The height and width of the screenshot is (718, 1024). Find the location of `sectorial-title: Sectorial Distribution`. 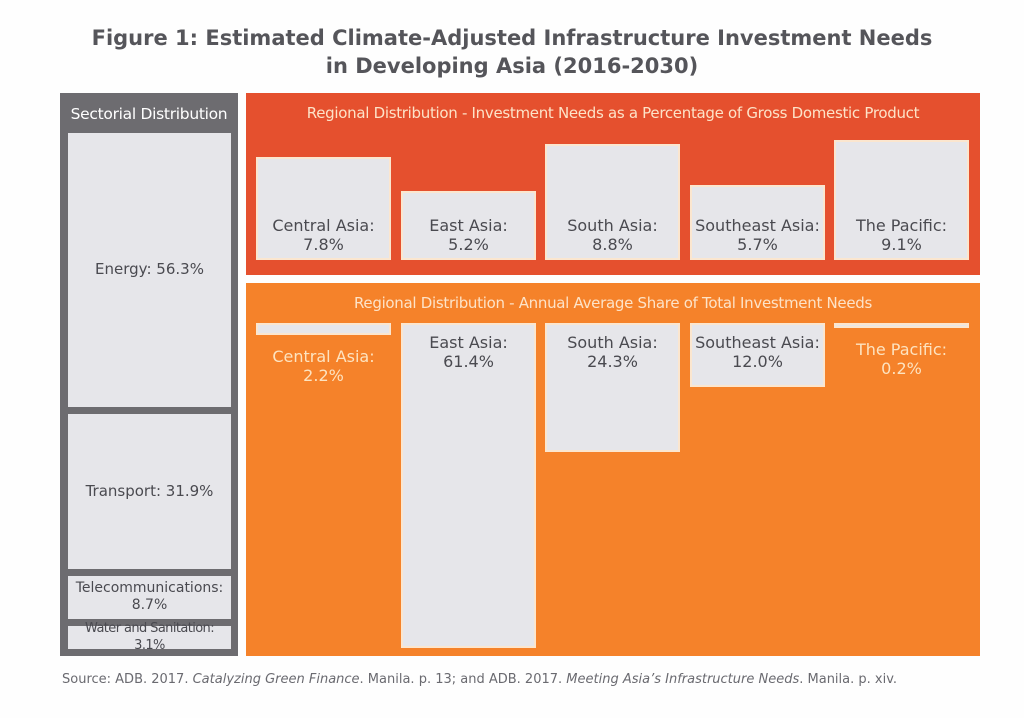

sectorial-title: Sectorial Distribution is located at coordinates (149, 114).